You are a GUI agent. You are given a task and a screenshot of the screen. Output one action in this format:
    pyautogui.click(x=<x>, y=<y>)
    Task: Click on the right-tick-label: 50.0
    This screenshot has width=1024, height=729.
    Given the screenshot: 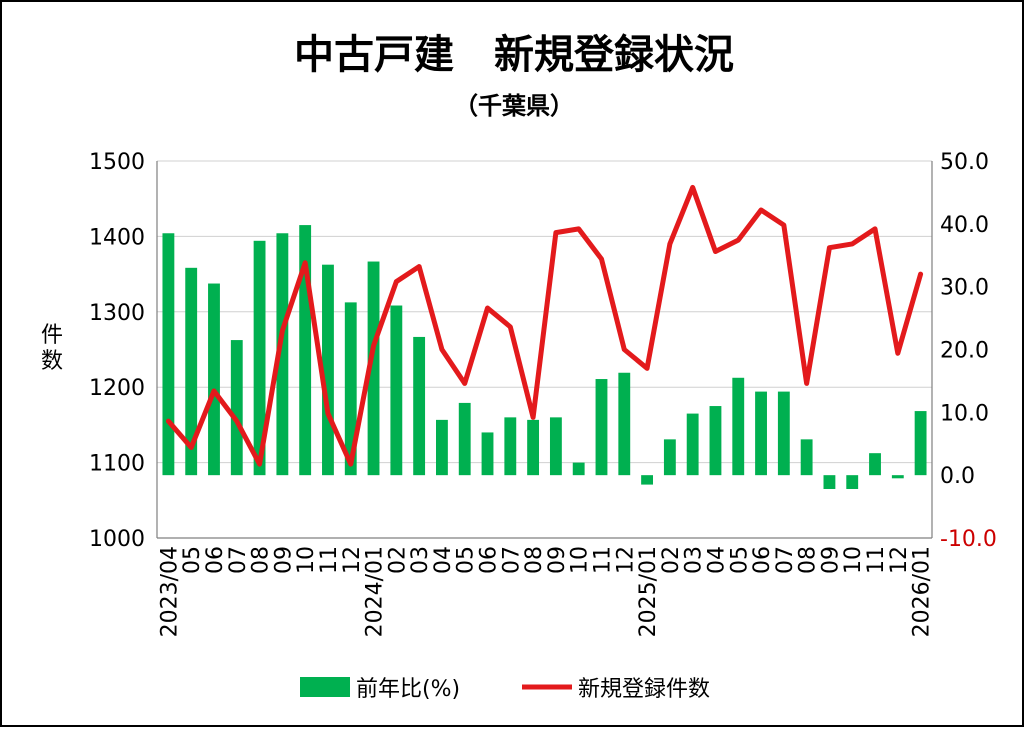 What is the action you would take?
    pyautogui.click(x=964, y=162)
    